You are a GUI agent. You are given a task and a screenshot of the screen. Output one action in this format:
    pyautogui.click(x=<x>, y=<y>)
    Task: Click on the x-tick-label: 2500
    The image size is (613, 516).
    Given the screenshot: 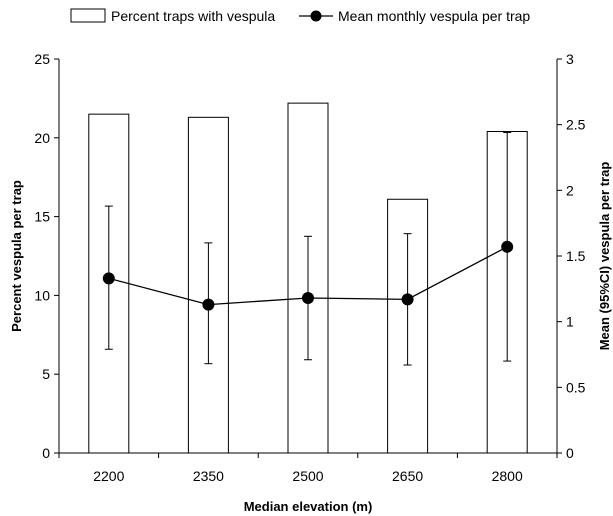 What is the action you would take?
    pyautogui.click(x=307, y=476)
    